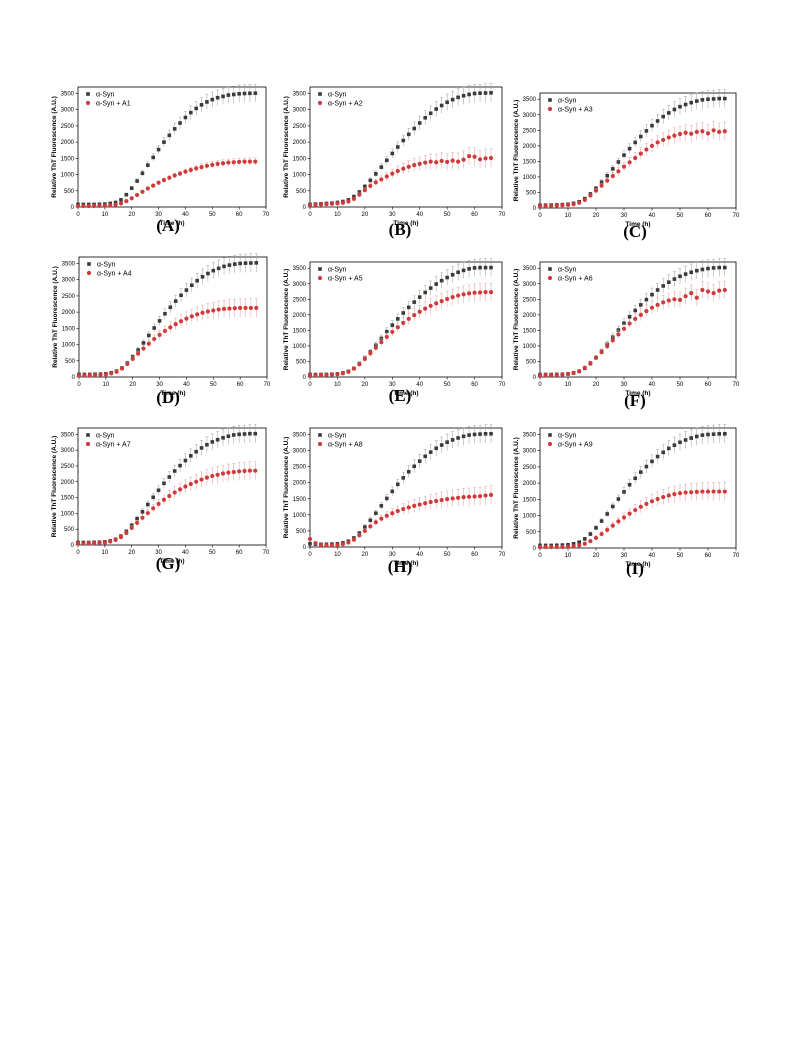 This screenshot has height=1057, width=793. Describe the element at coordinates (106, 385) in the screenshot. I see `x-tick-label: 10` at that location.